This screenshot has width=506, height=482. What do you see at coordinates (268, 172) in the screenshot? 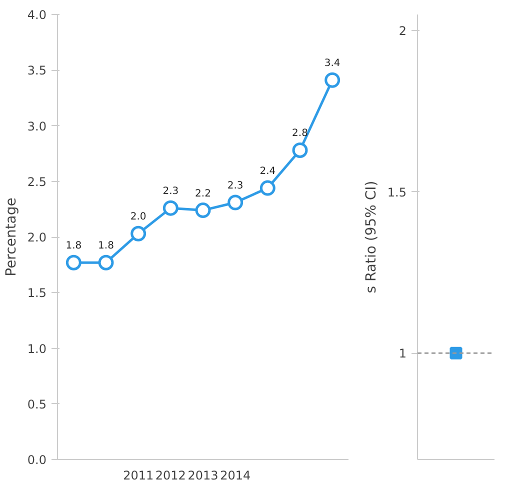
I see `data-label: 2.4` at bounding box center [268, 172].